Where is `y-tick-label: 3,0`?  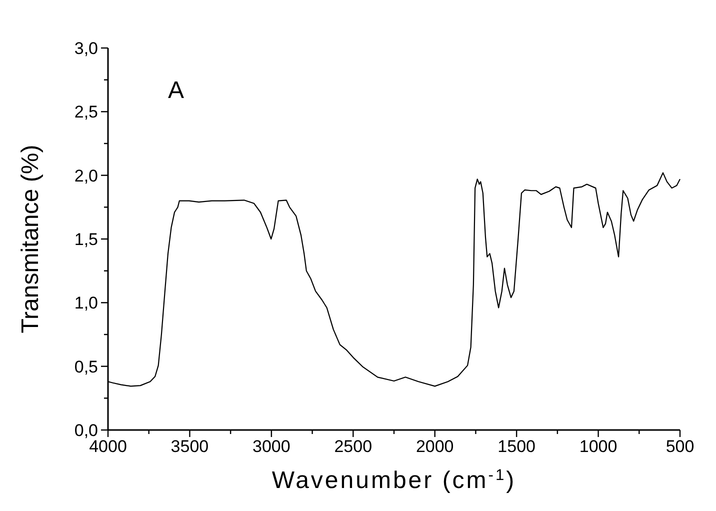 y-tick-label: 3,0 is located at coordinates (86, 48).